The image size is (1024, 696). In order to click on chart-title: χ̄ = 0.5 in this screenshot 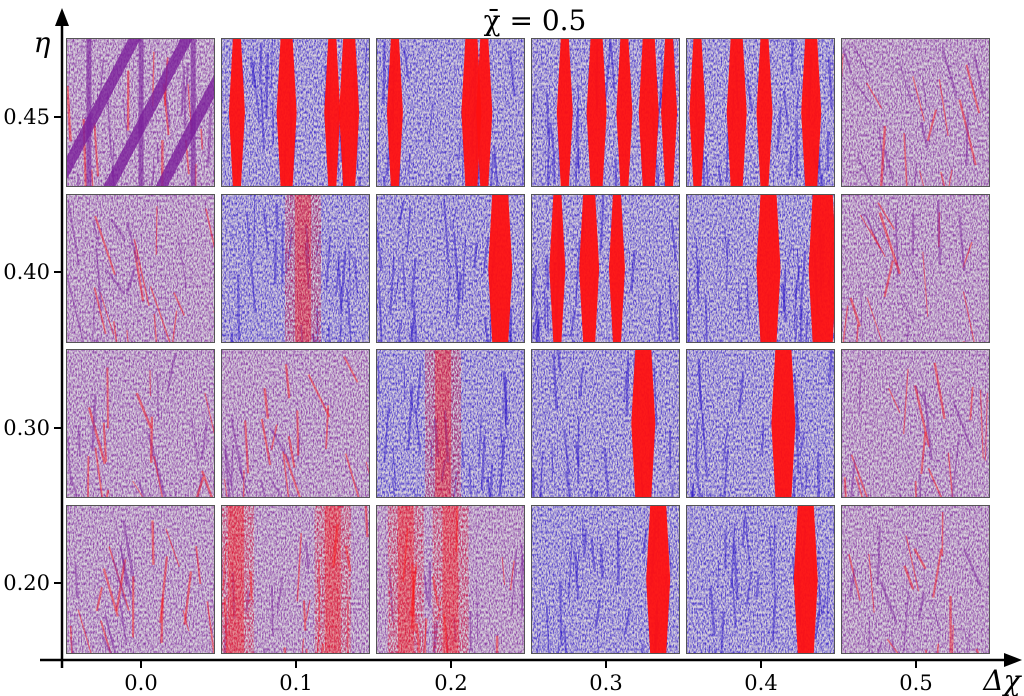, I will do `click(535, 20)`.